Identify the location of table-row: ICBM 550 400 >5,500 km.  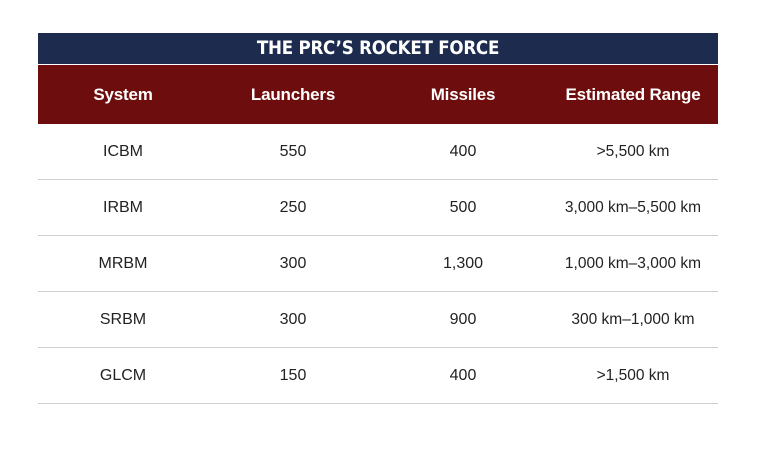
(378, 152).